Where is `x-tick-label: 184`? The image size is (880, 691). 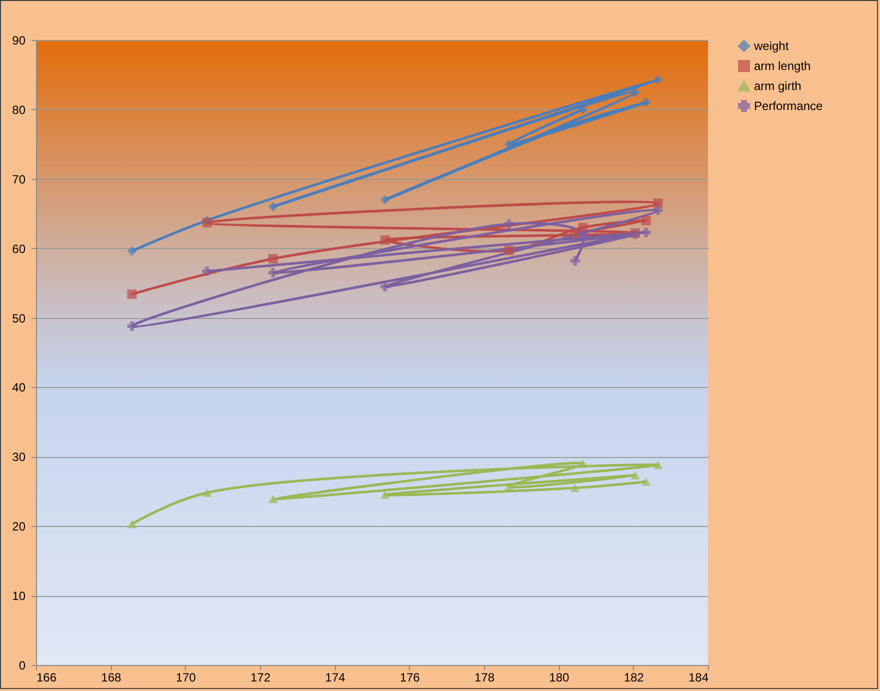
x-tick-label: 184 is located at coordinates (698, 677).